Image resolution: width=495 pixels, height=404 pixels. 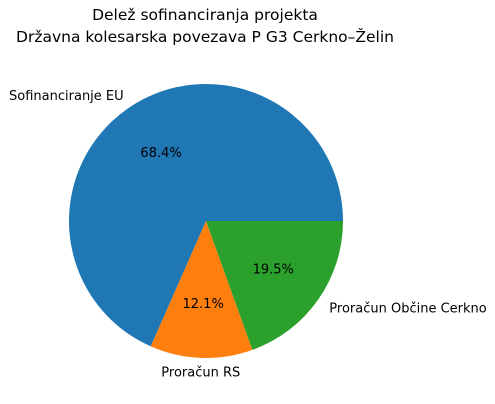 What do you see at coordinates (160, 153) in the screenshot?
I see `pie-percent-label-1: 68.4%` at bounding box center [160, 153].